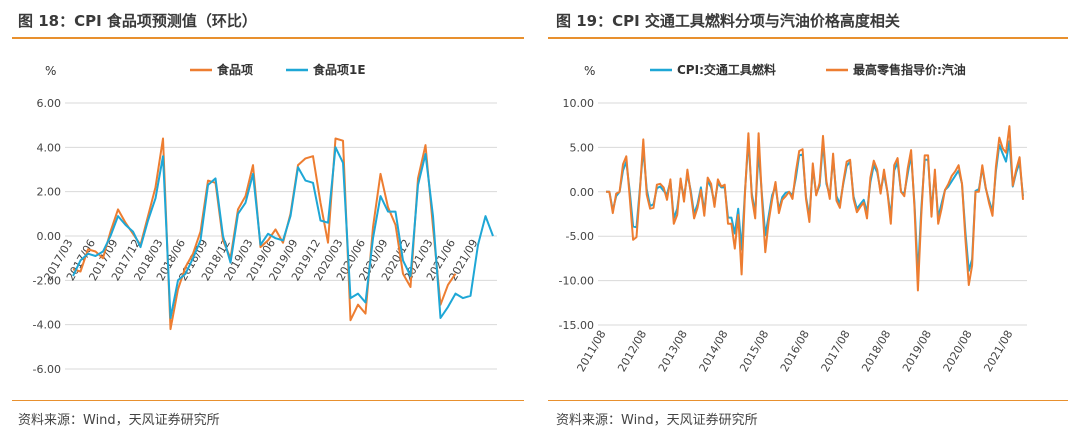 This screenshot has height=436, width=1080. I want to click on x-tick-label: 2017/08, so click(836, 351).